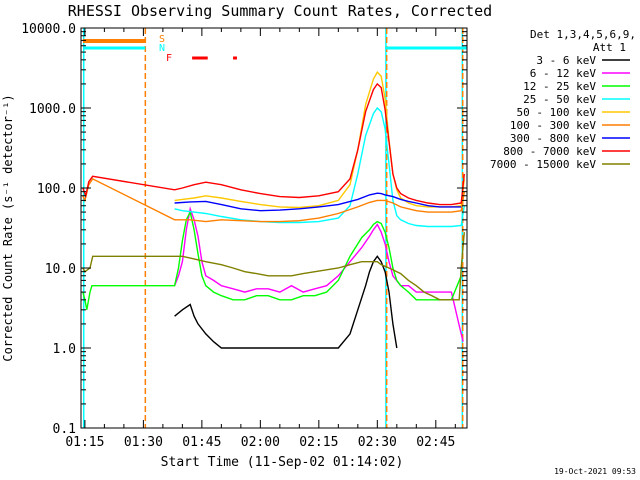  What do you see at coordinates (377, 442) in the screenshot?
I see `x-tick-label-5: 02:30` at bounding box center [377, 442].